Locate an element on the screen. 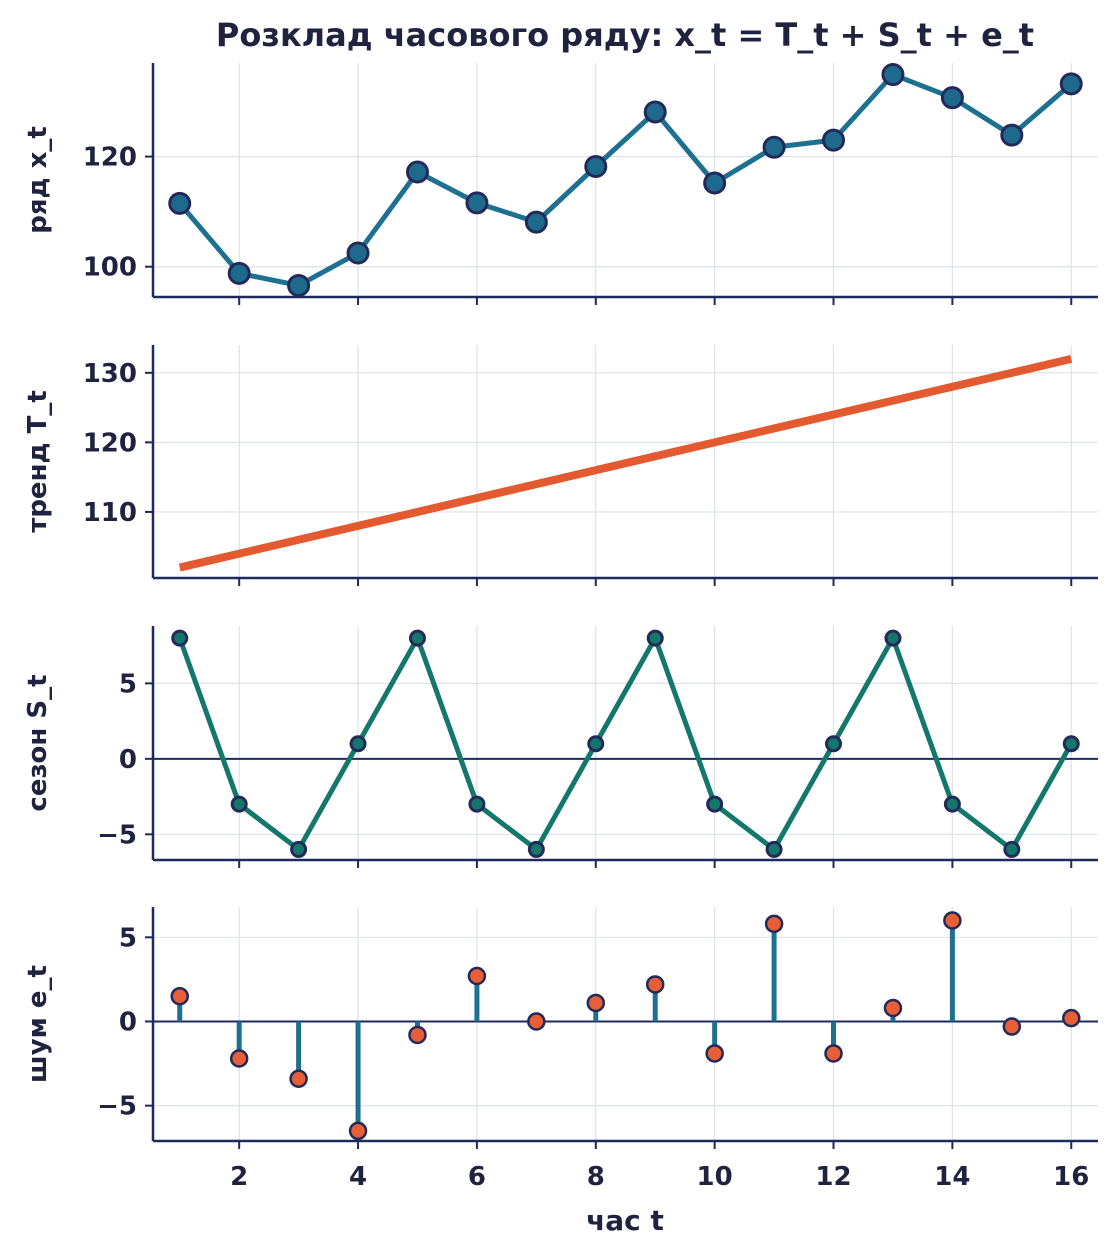  x-tick-label: 8 is located at coordinates (596, 1177).